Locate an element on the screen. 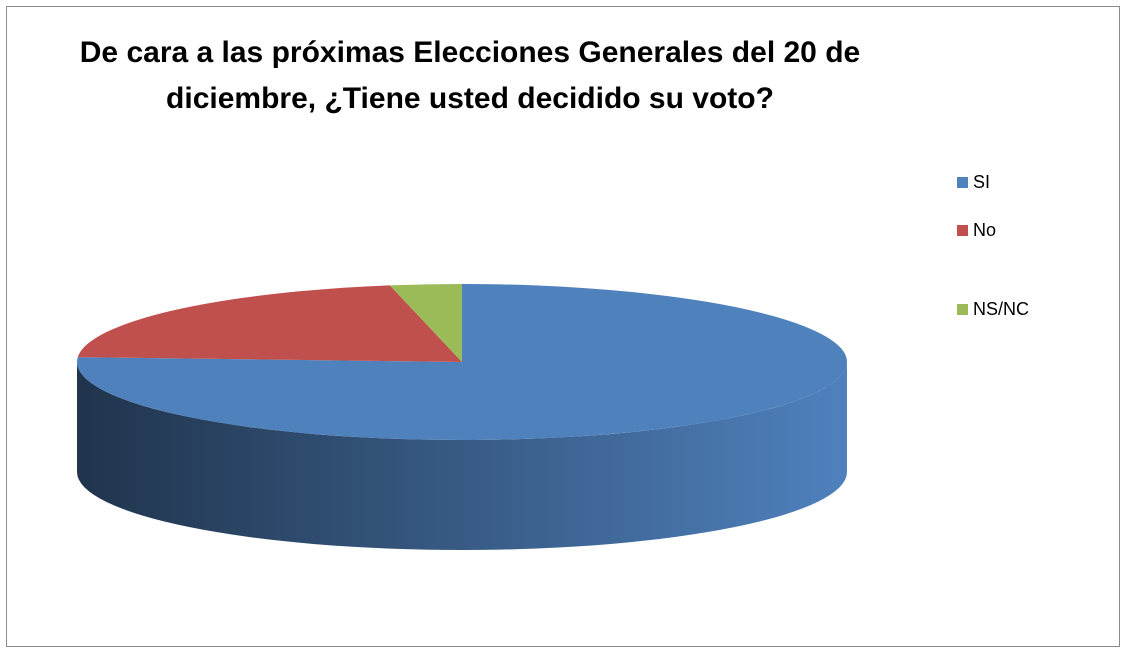  legend-label: NS/NC is located at coordinates (1001, 309).